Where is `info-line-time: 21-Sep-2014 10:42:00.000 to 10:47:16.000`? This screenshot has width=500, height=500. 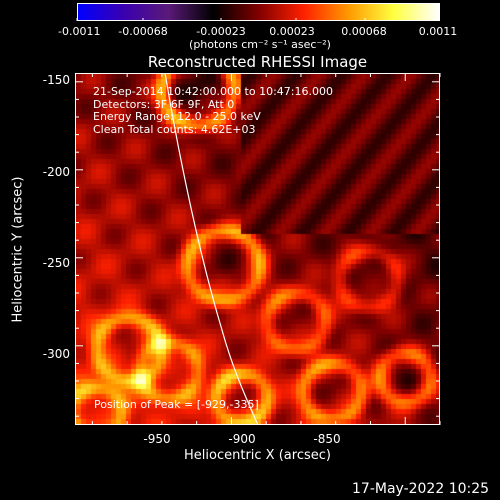
info-line-time: 21-Sep-2014 10:42:00.000 to 10:47:16.000 is located at coordinates (213, 91).